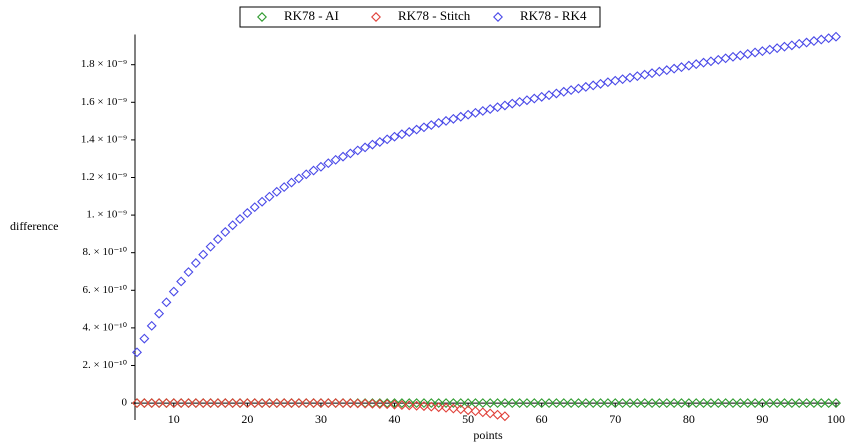 The height and width of the screenshot is (448, 849). Describe the element at coordinates (615, 419) in the screenshot. I see `x-tick-label: 70` at that location.